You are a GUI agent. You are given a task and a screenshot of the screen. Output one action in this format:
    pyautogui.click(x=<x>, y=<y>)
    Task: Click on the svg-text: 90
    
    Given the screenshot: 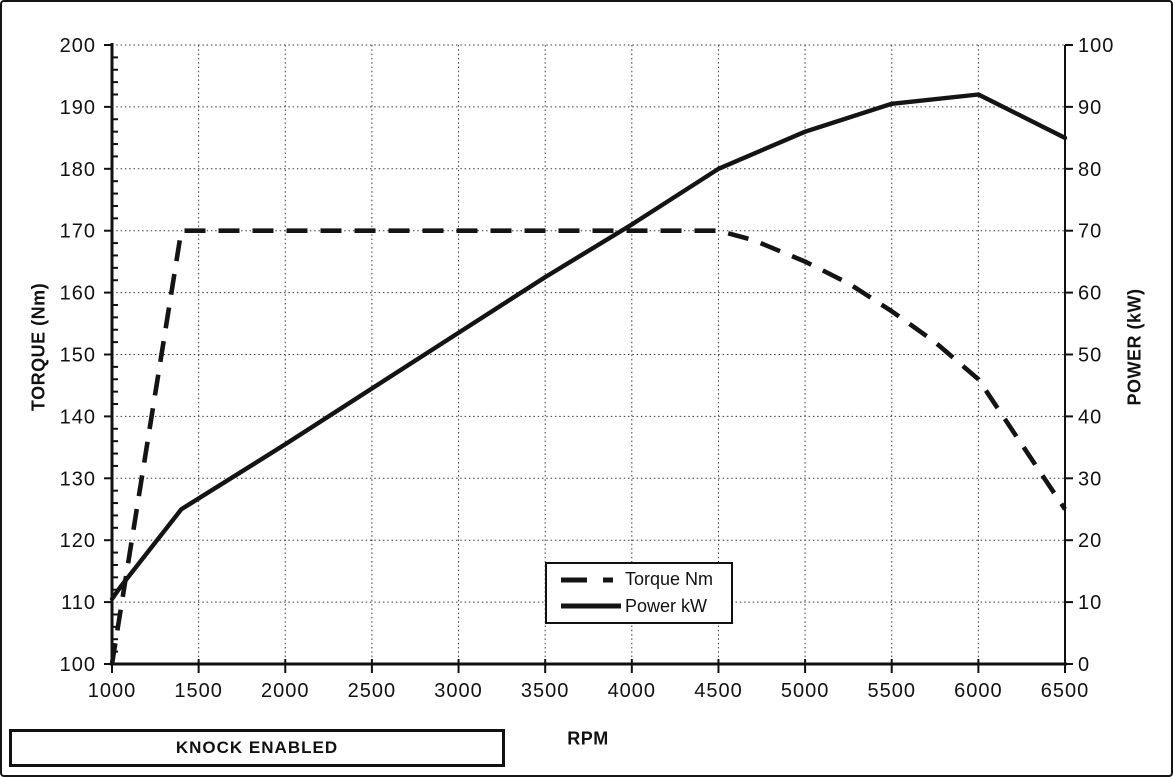 What is the action you would take?
    pyautogui.click(x=1090, y=108)
    